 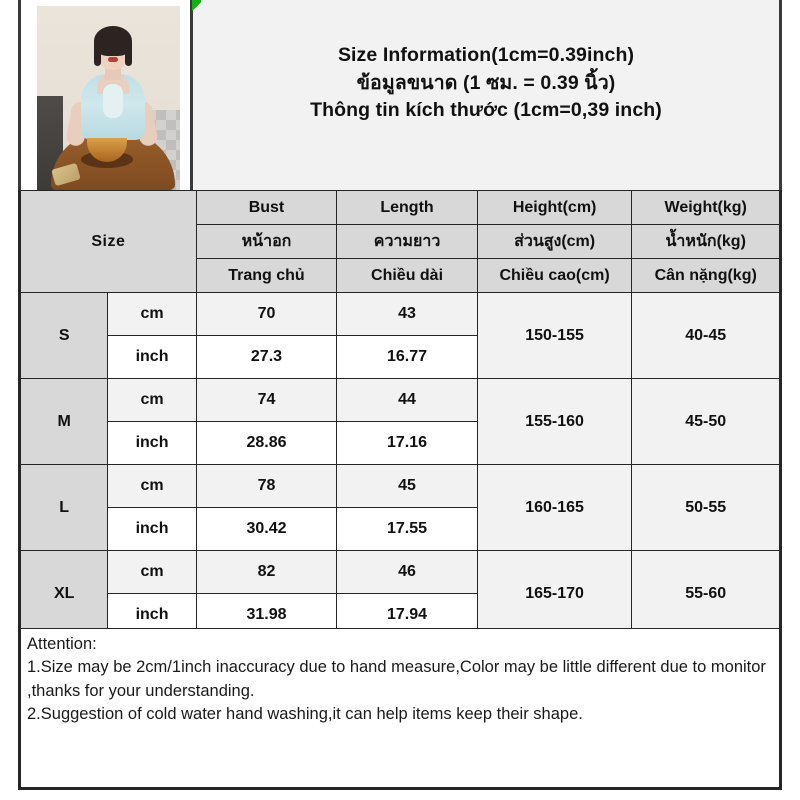 I want to click on header-weight-en: Weight(kg), so click(x=706, y=207).